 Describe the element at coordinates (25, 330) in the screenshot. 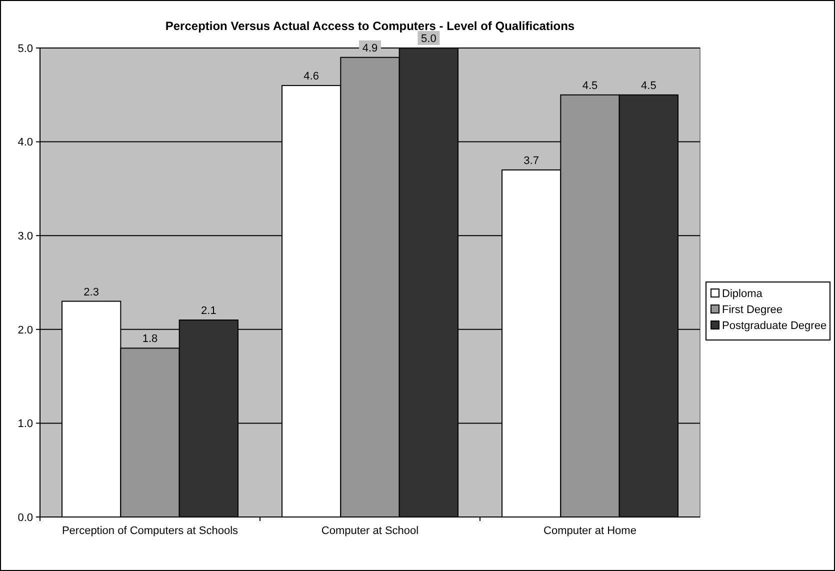

I see `y-tick-label: 2.0` at that location.